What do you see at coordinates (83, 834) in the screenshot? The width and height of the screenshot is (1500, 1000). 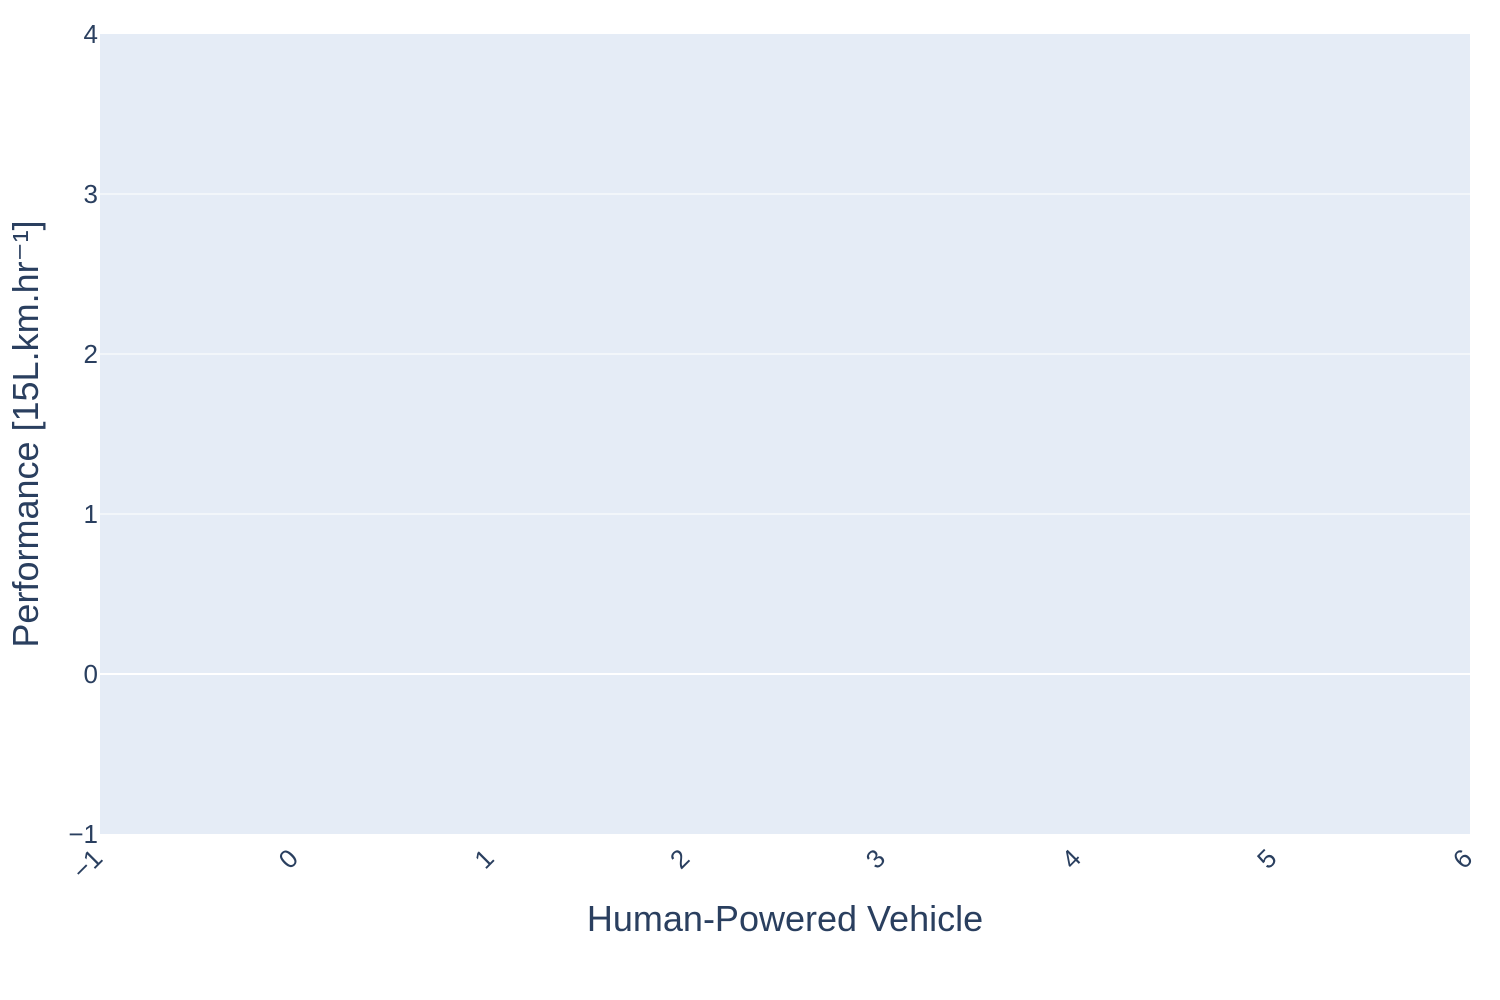 I see `y-tick-label: −1` at bounding box center [83, 834].